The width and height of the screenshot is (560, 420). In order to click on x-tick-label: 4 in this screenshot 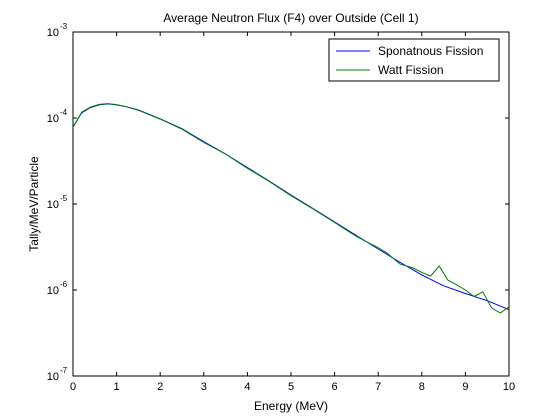, I will do `click(247, 387)`.